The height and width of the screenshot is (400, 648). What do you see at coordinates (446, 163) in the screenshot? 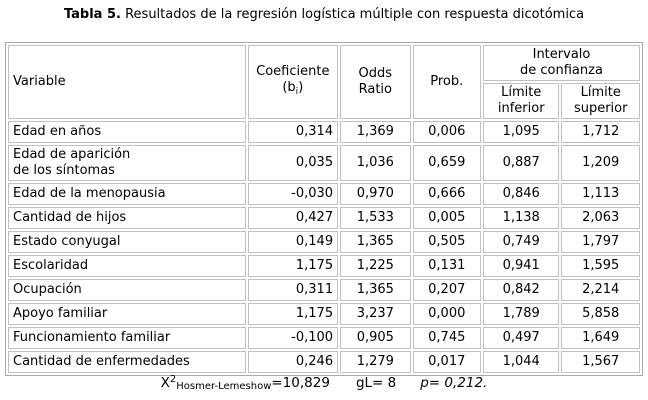
I see `prob-cell: 0,659` at bounding box center [446, 163].